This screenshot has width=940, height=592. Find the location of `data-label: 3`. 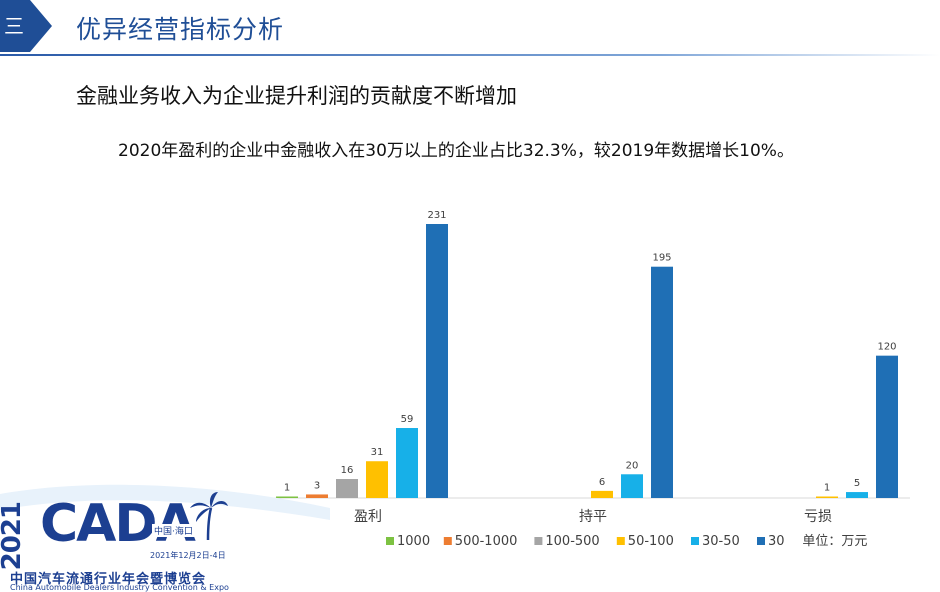

data-label: 3 is located at coordinates (317, 485).